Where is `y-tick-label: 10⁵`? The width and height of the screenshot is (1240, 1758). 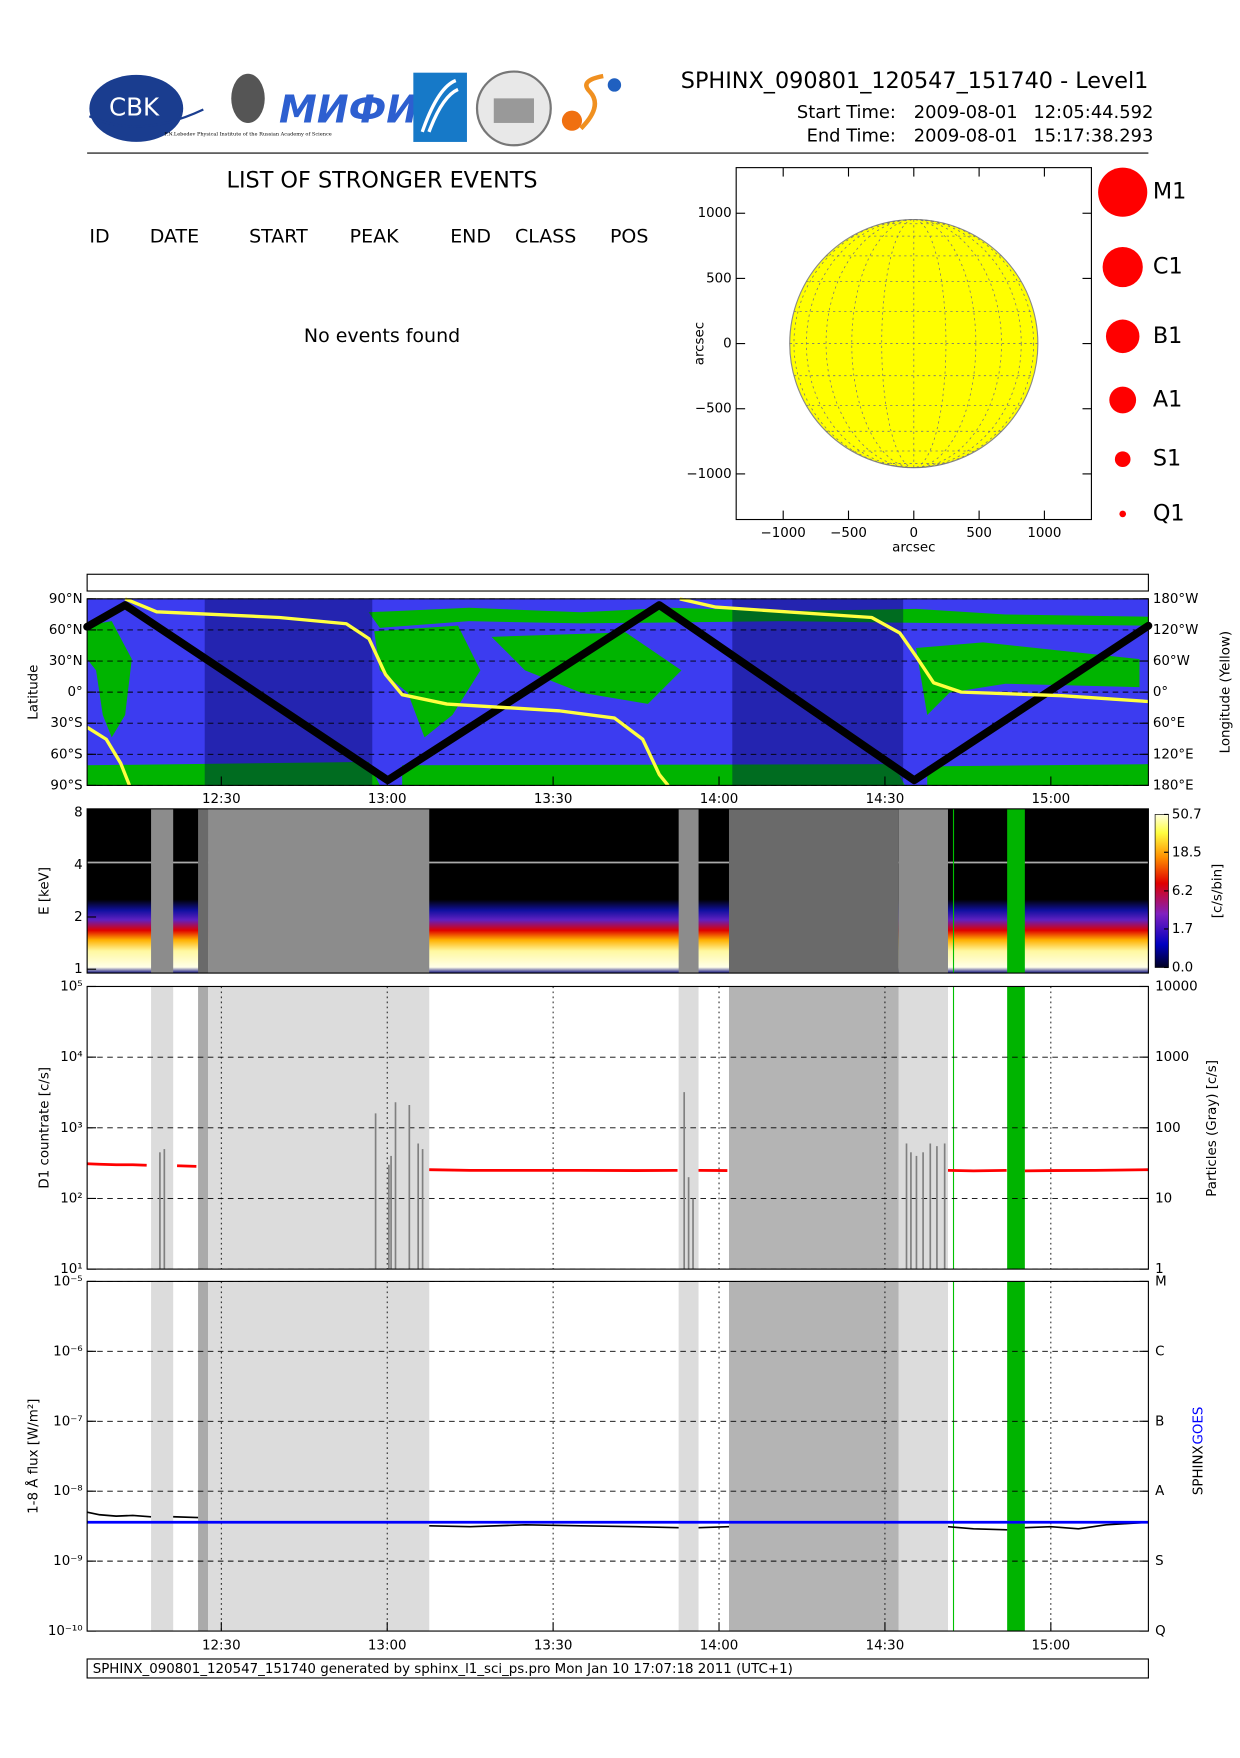
y-tick-label: 10⁵ is located at coordinates (71, 986).